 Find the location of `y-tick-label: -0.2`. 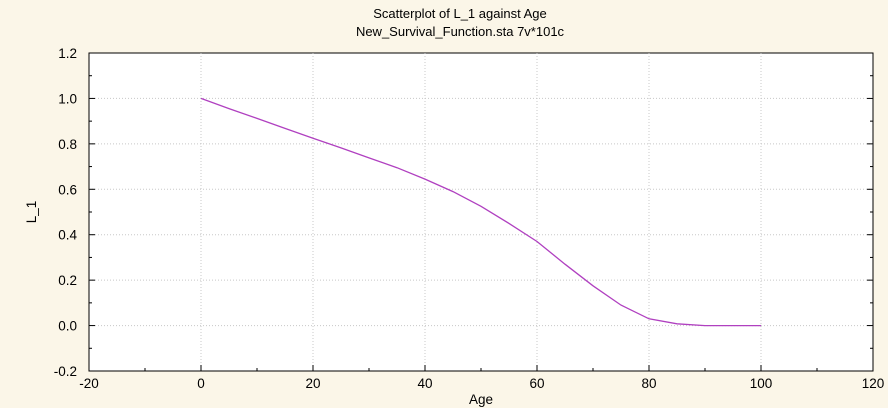

y-tick-label: -0.2 is located at coordinates (65, 371).